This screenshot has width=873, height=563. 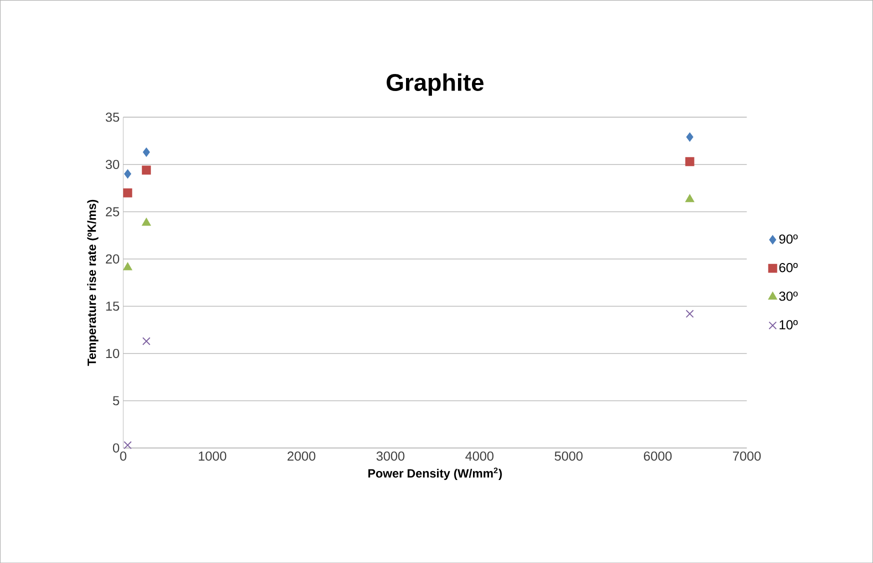 I want to click on legend-label: 10º, so click(x=789, y=325).